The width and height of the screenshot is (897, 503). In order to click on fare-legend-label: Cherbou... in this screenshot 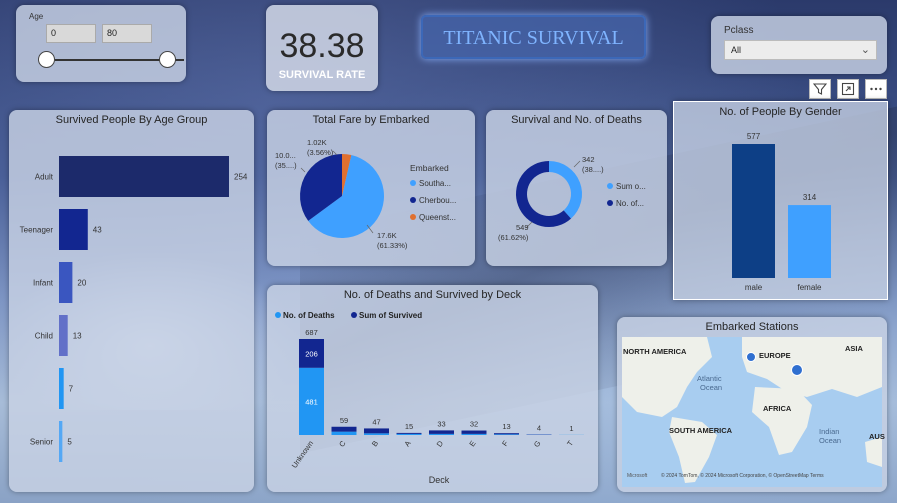, I will do `click(437, 200)`.